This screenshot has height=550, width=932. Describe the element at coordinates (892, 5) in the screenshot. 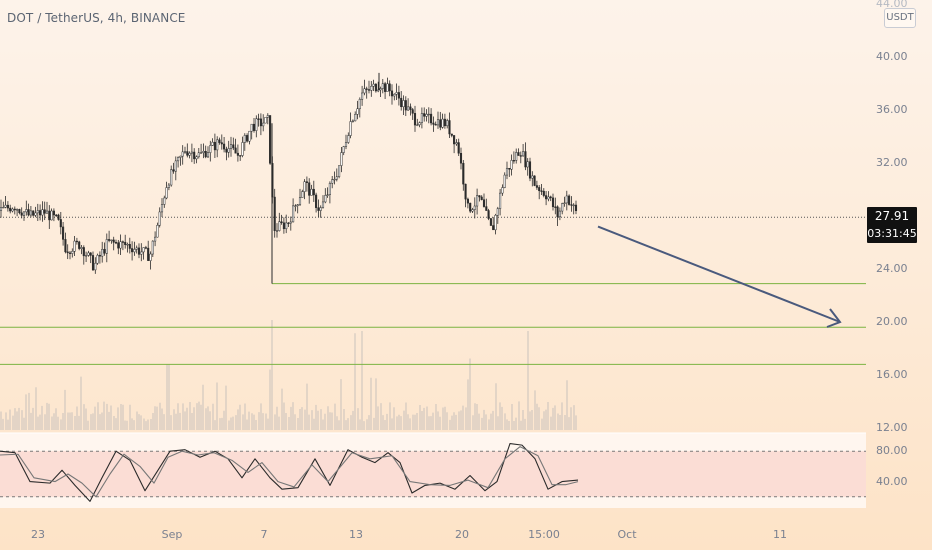

I see `price-axis-label: 44.00` at that location.